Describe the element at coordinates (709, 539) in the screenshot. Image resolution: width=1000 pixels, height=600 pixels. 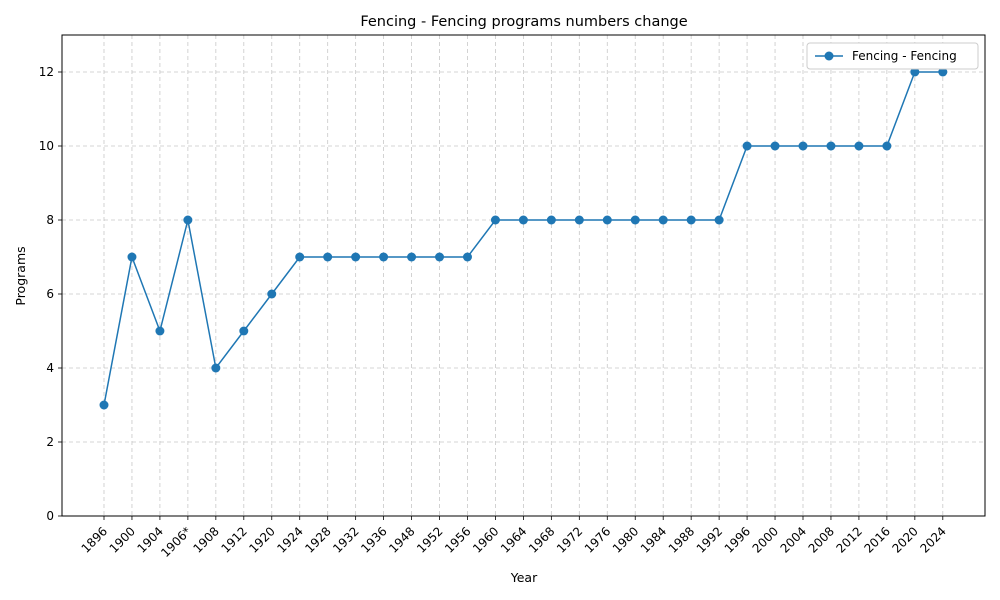
I see `x-tick-label: 1992` at that location.